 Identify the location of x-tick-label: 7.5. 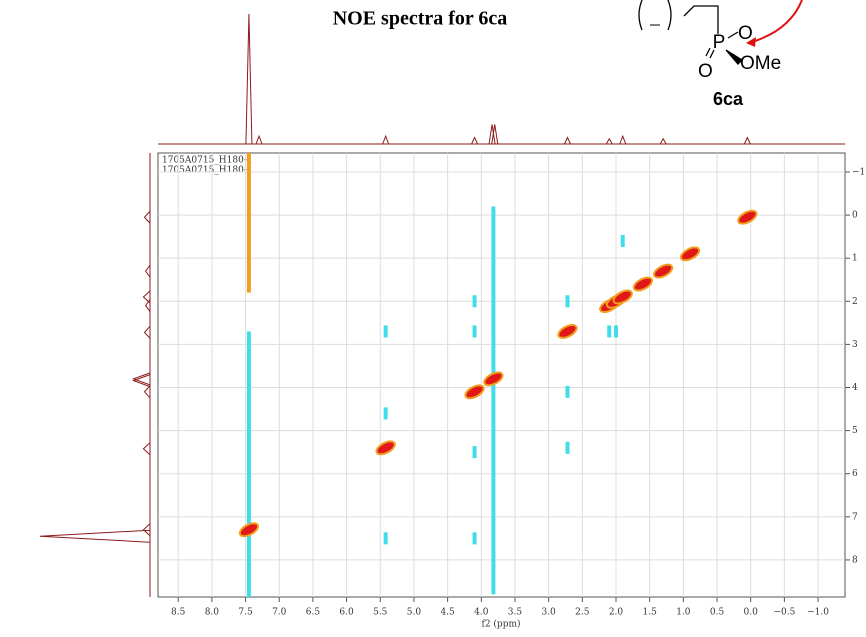
(245, 613).